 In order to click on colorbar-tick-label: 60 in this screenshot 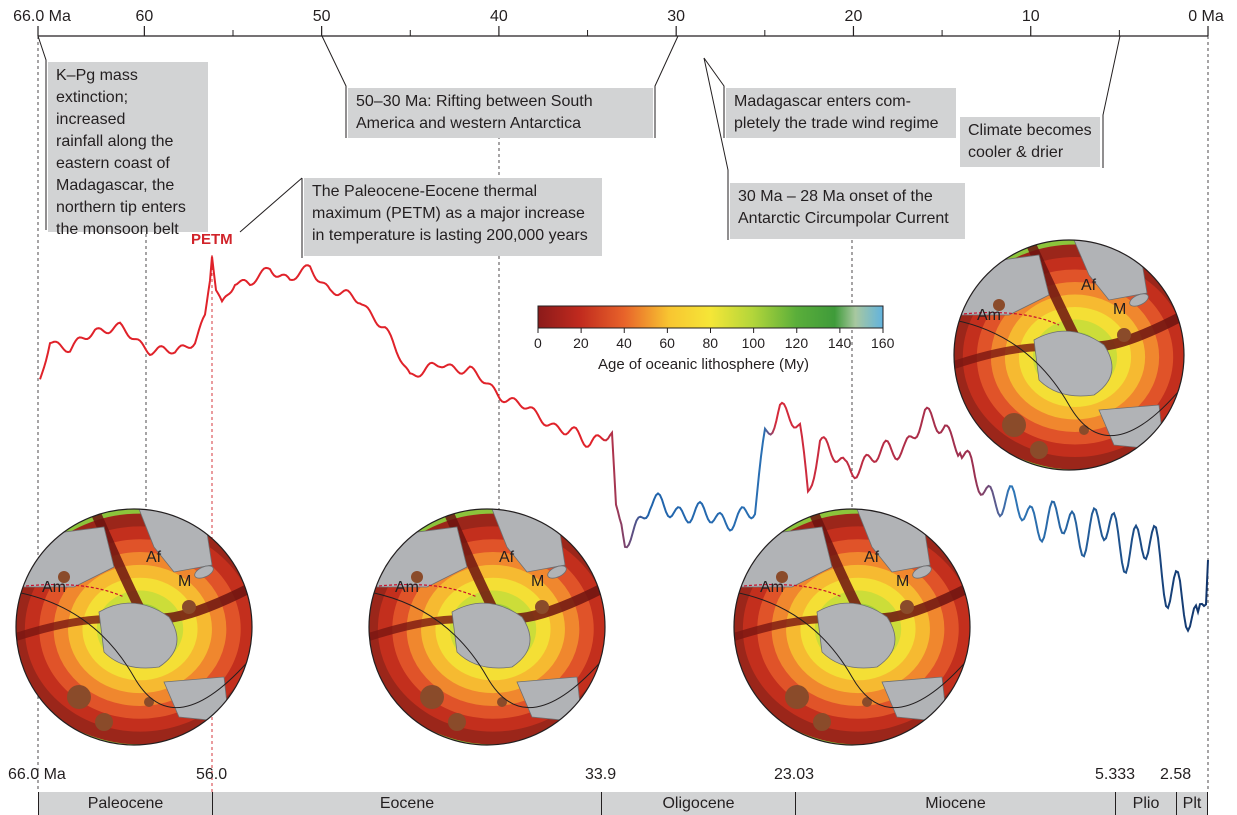, I will do `click(667, 343)`.